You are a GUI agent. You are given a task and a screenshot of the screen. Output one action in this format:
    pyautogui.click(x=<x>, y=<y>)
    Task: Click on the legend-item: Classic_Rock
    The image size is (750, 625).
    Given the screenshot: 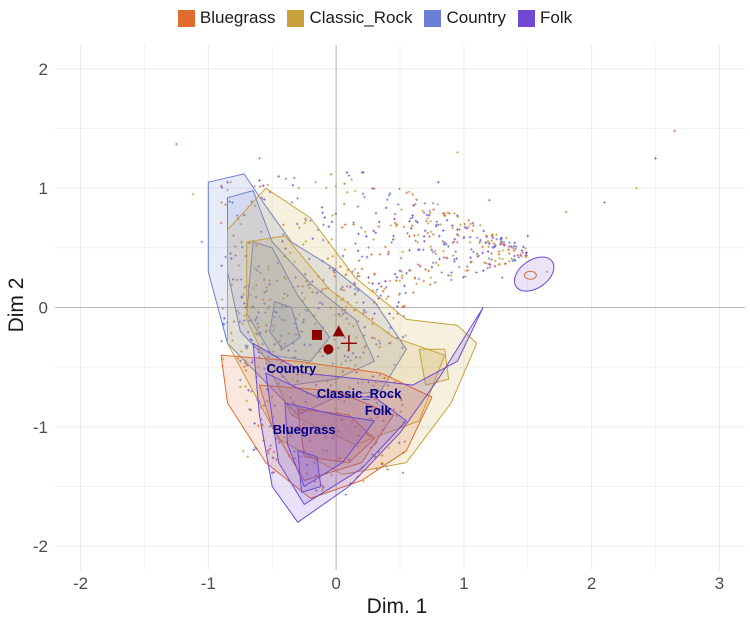 What is the action you would take?
    pyautogui.click(x=349, y=18)
    